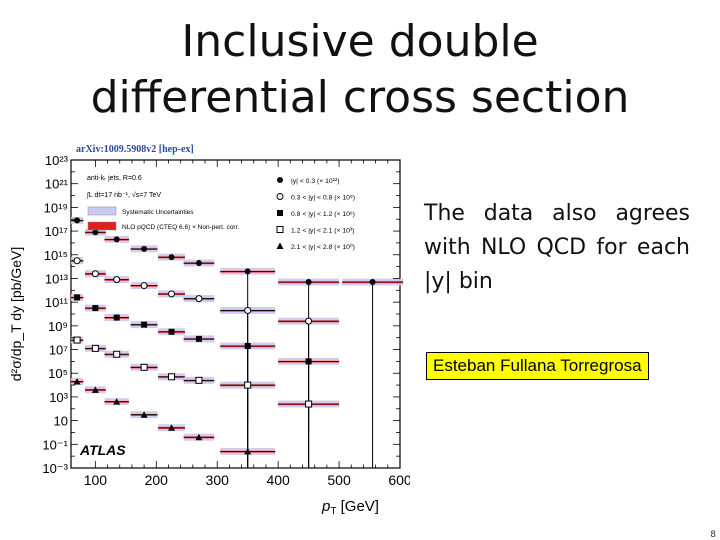  What do you see at coordinates (323, 198) in the screenshot?
I see `legend-label: 0.3 < |y| < 0.8 (× 10⁹)` at bounding box center [323, 198].